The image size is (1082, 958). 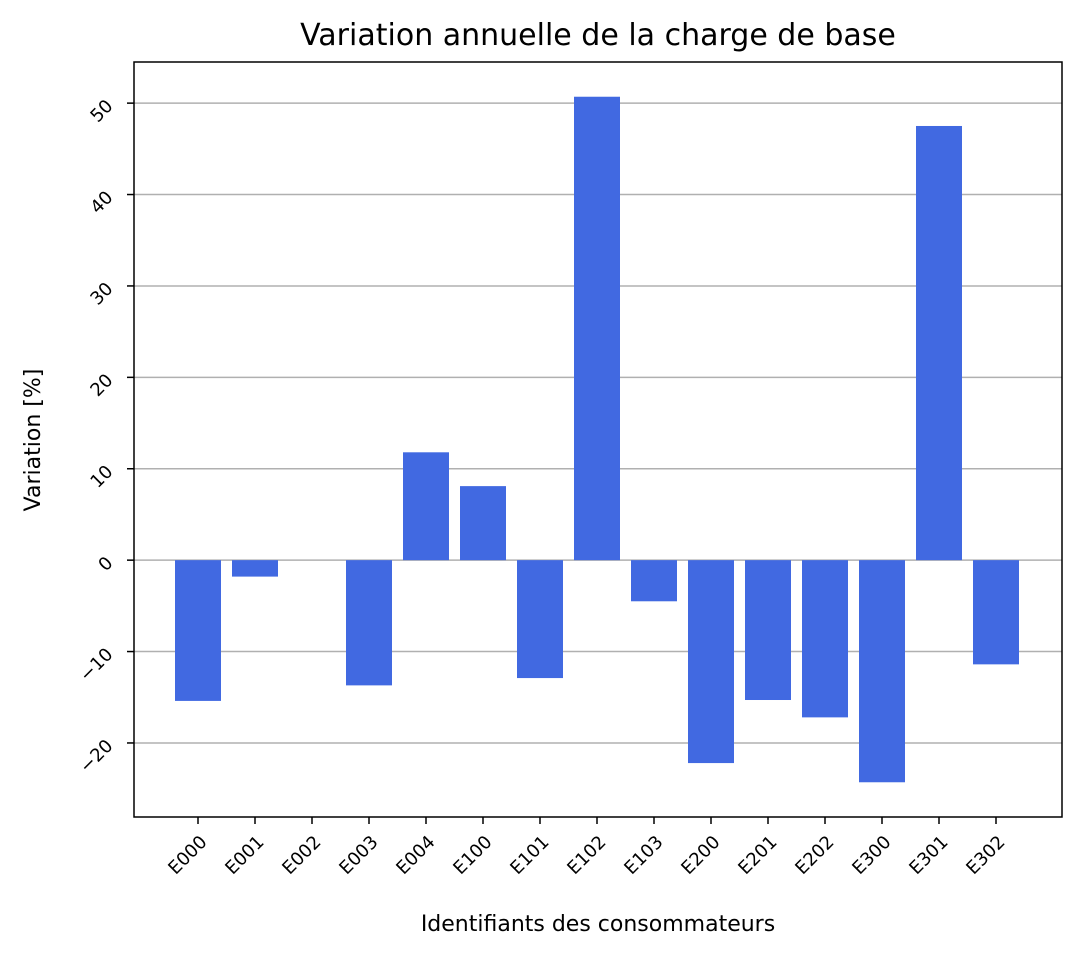 What do you see at coordinates (105, 437) in the screenshot?
I see `y-axis-ticks: −20 −10 0 10 20 30 40 50` at bounding box center [105, 437].